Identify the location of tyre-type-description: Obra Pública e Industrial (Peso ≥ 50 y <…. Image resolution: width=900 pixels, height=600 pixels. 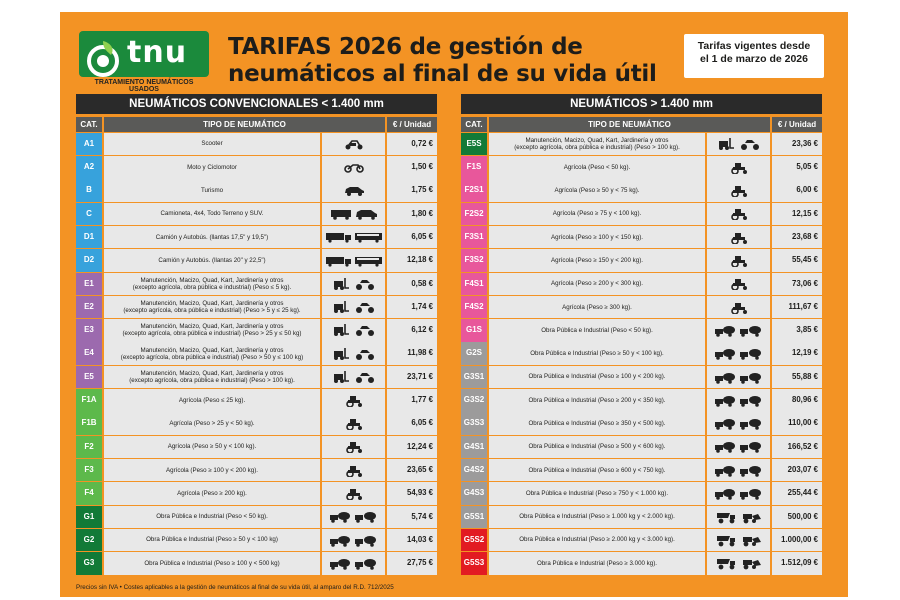
(597, 353).